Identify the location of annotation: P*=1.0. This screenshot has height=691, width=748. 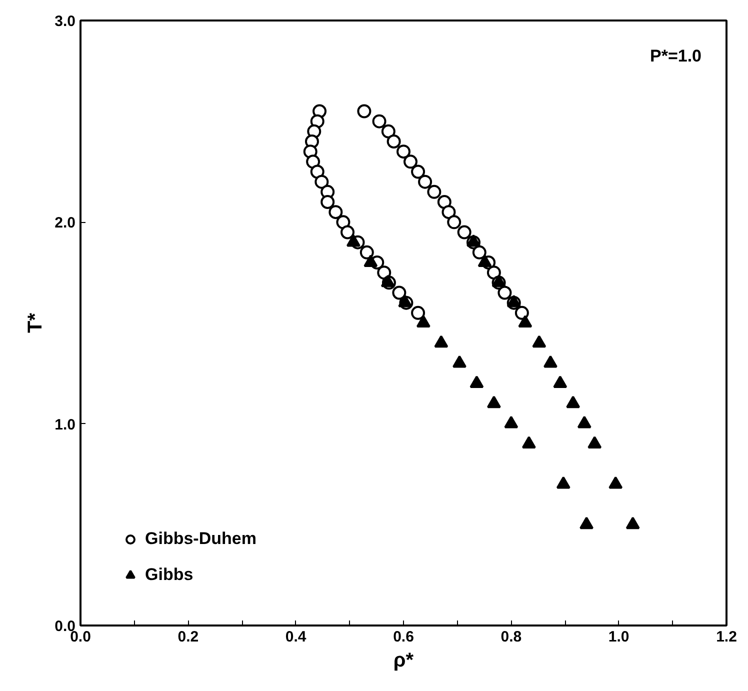
(676, 56).